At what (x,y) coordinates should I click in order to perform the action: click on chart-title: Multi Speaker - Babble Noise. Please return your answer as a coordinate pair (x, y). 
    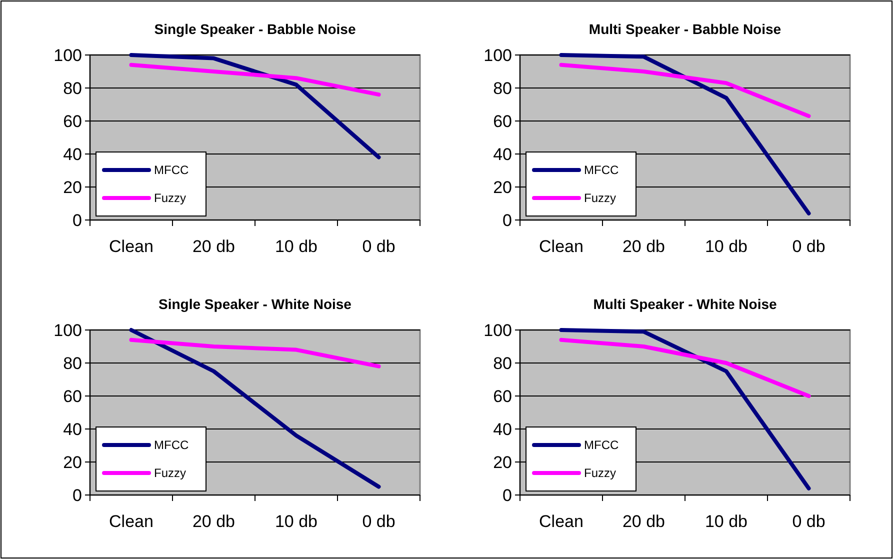
    Looking at the image, I should click on (685, 29).